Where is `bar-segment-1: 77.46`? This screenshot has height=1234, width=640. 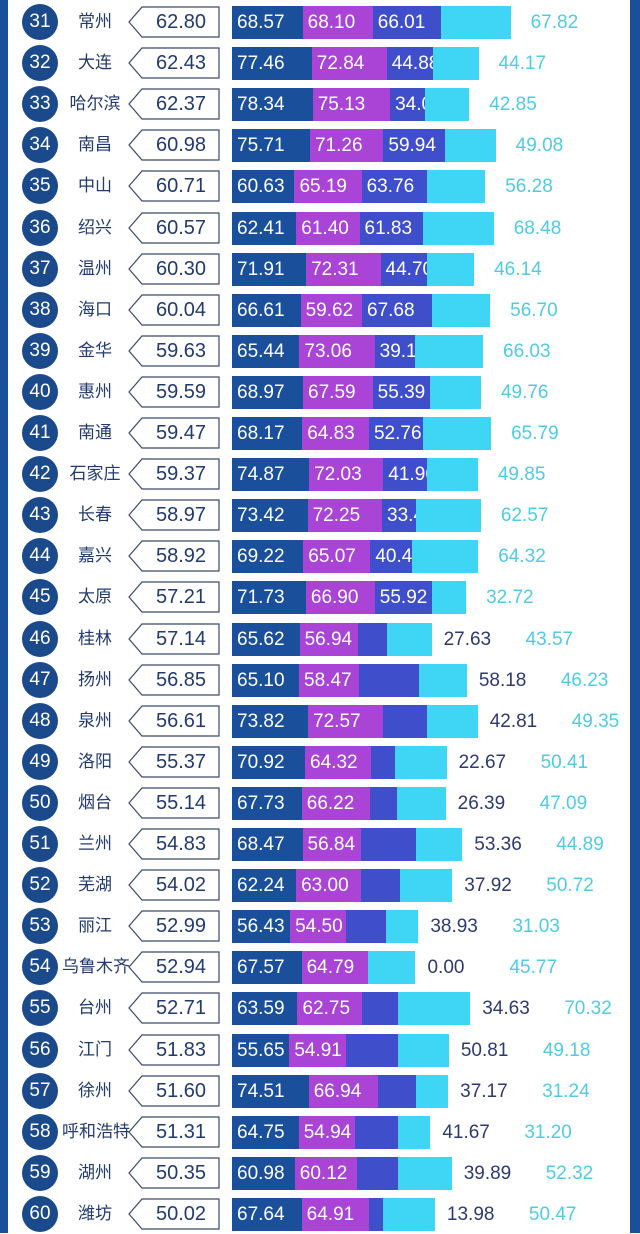 bar-segment-1: 77.46 is located at coordinates (272, 64).